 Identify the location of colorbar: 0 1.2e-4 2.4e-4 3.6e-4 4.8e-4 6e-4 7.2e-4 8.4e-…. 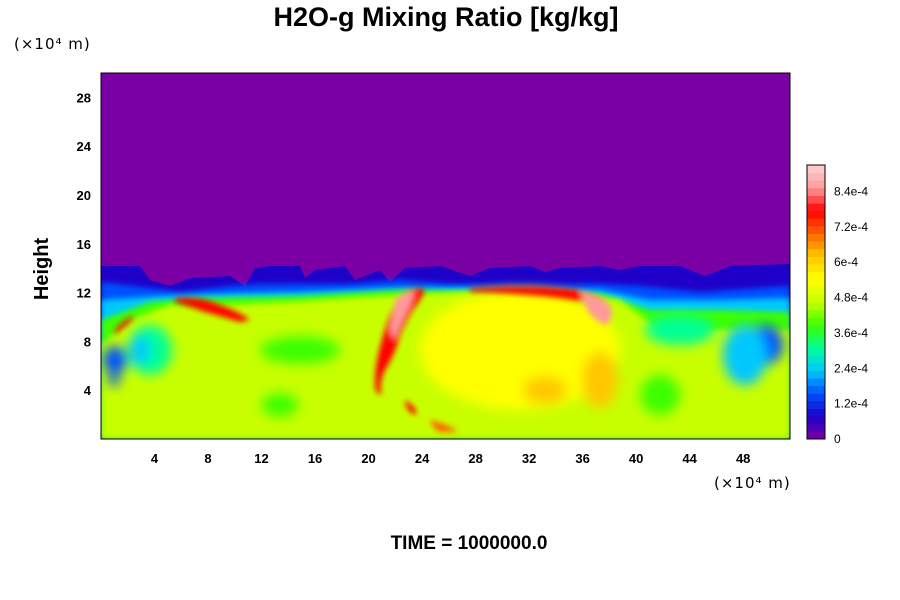
(837, 305).